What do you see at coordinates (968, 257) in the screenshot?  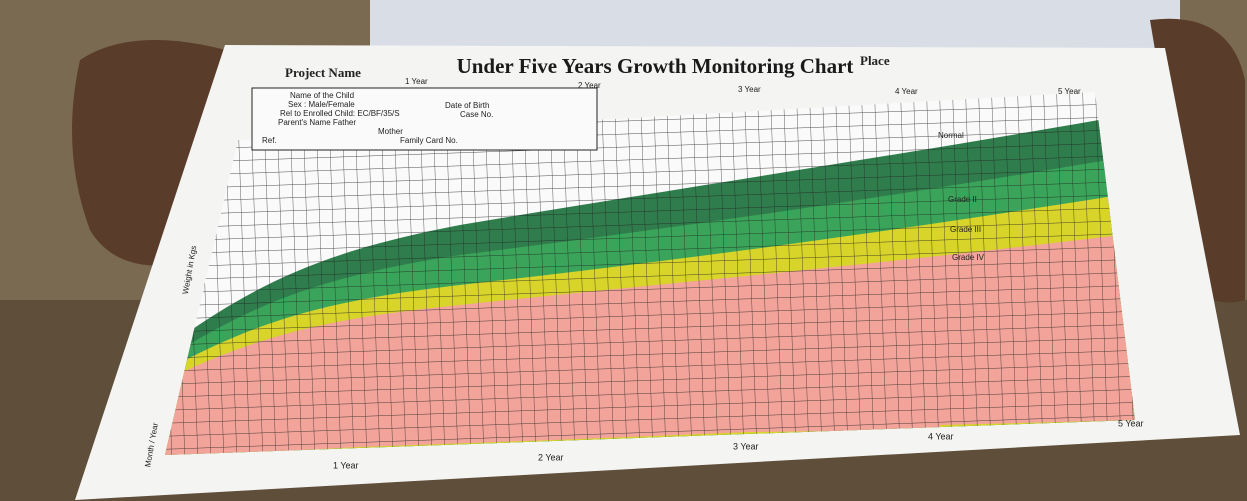 I see `grade-label: Grade IV` at bounding box center [968, 257].